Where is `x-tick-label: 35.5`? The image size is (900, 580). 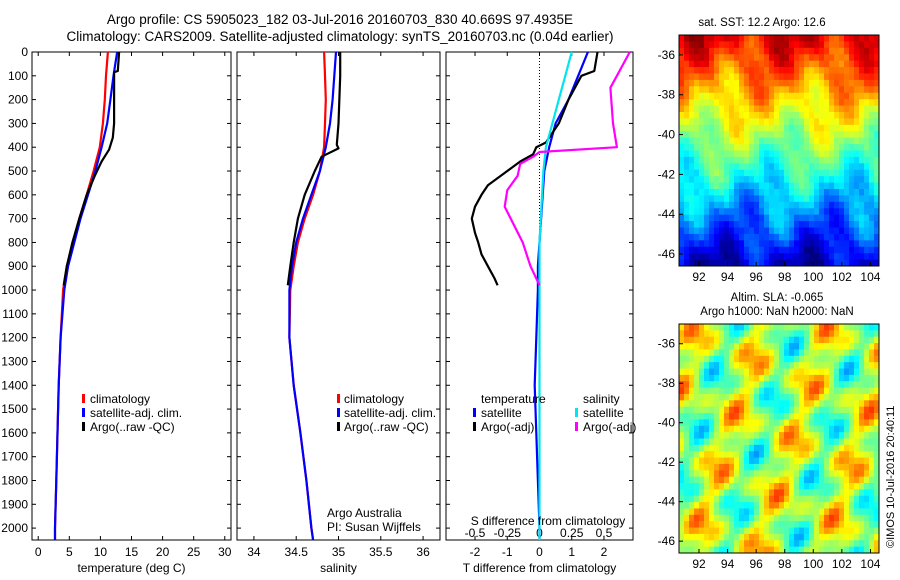 x-tick-label: 35.5 is located at coordinates (381, 552).